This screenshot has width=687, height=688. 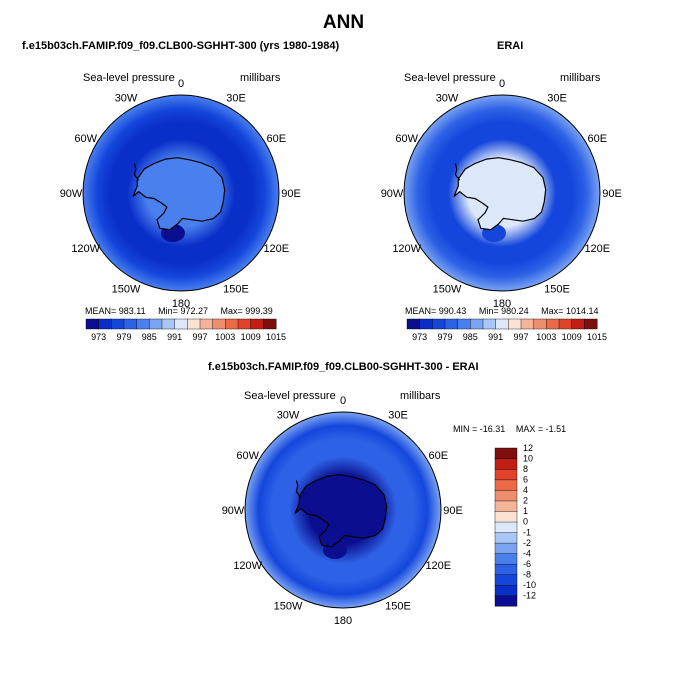 What do you see at coordinates (515, 311) in the screenshot?
I see `panel2-min-value: 980.24` at bounding box center [515, 311].